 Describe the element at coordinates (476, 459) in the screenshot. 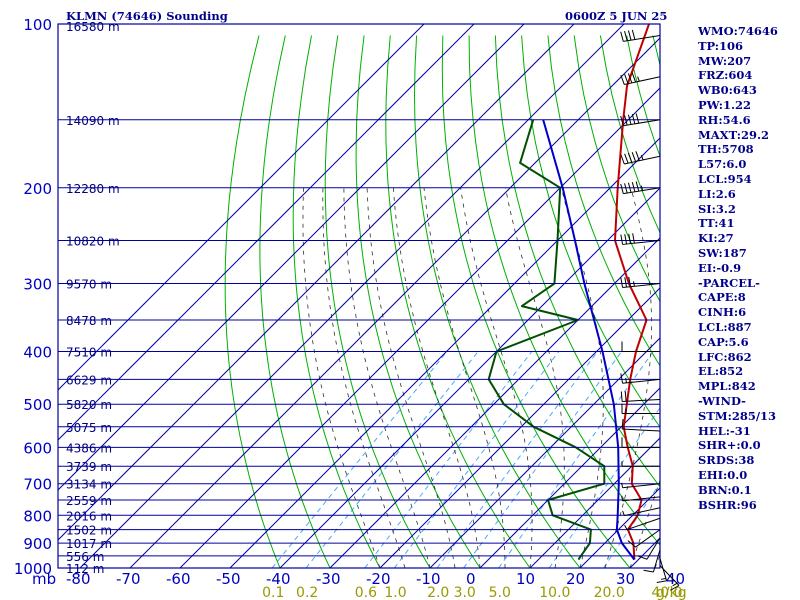

I see `mixing-ratio-line` at that location.